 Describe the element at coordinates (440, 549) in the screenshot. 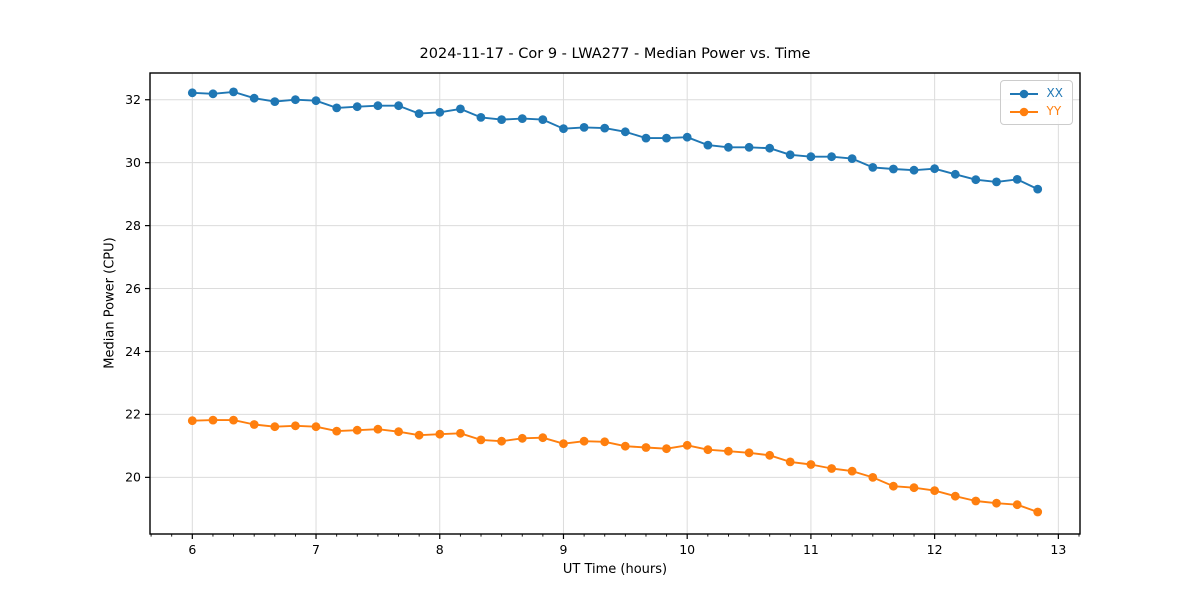

I see `x-tick-label: 8` at that location.